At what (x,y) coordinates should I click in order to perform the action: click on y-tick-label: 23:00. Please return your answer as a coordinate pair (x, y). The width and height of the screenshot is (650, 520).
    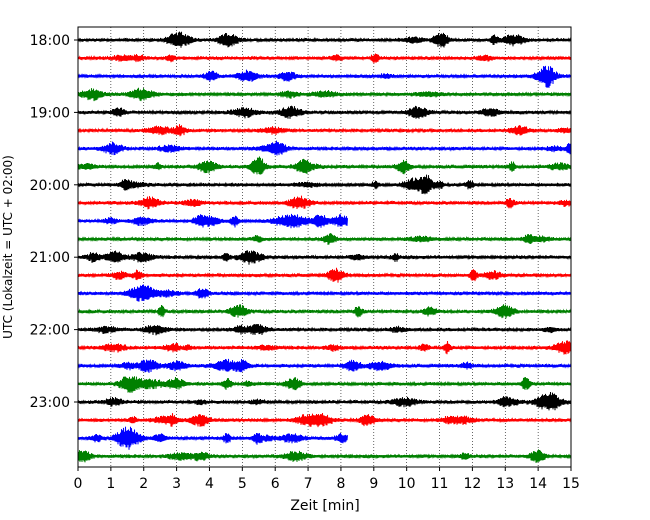
    Looking at the image, I should click on (50, 403).